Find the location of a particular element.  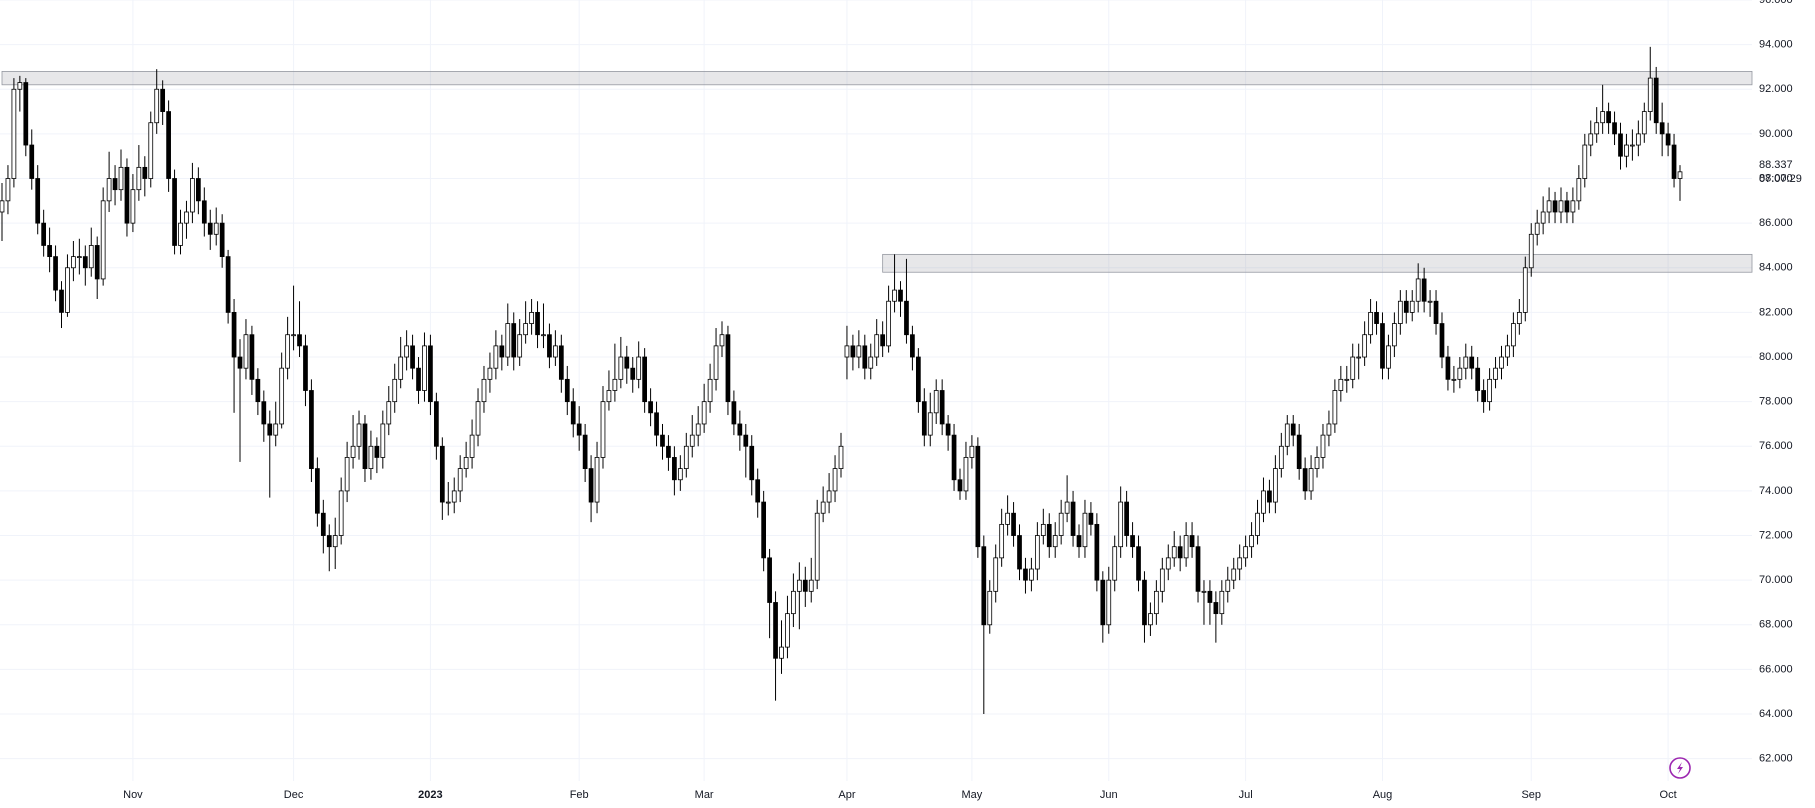

lightning-icon is located at coordinates (1680, 768).